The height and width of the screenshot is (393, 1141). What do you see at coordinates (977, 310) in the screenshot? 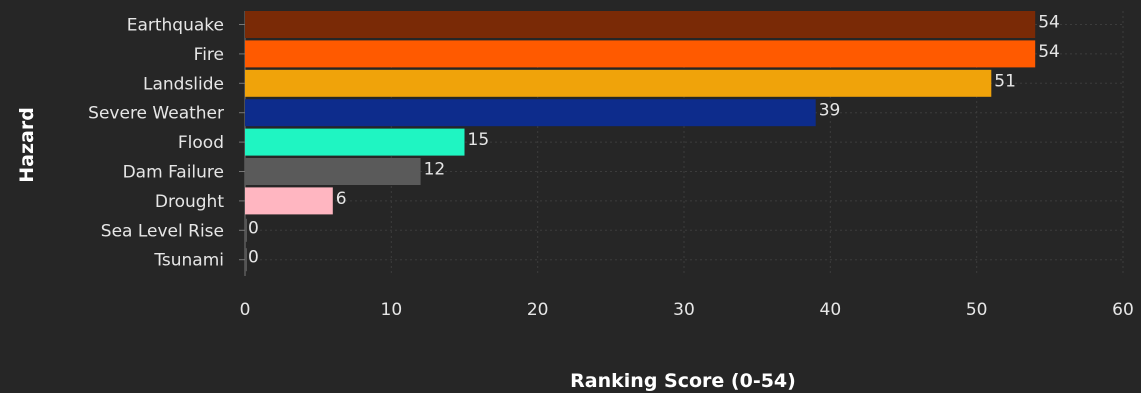
I see `x-tick-label: 50` at bounding box center [977, 310].